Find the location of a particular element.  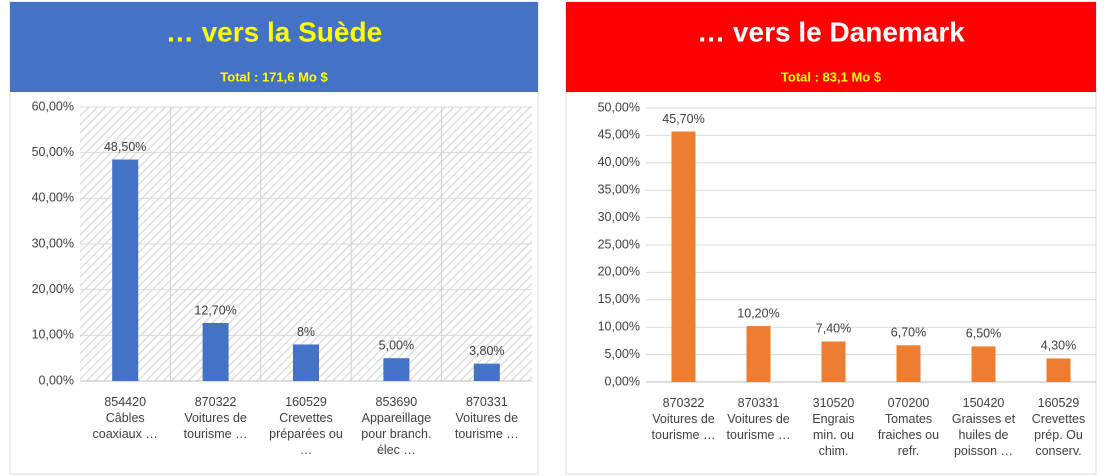

chart-title: … vers la Suède is located at coordinates (274, 31).